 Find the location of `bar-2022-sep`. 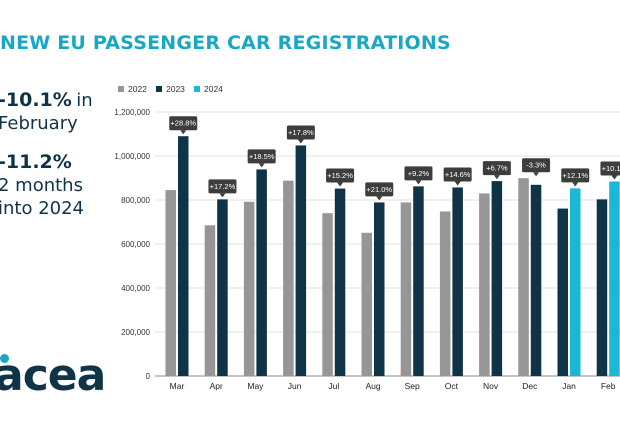

bar-2022-sep is located at coordinates (406, 289).